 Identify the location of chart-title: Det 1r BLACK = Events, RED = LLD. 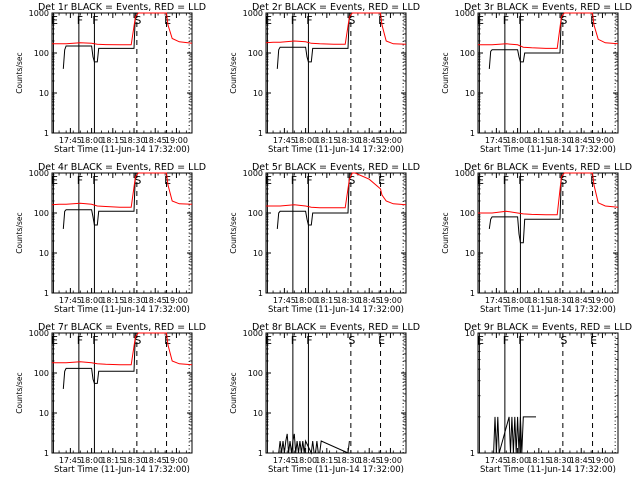
(122, 7).